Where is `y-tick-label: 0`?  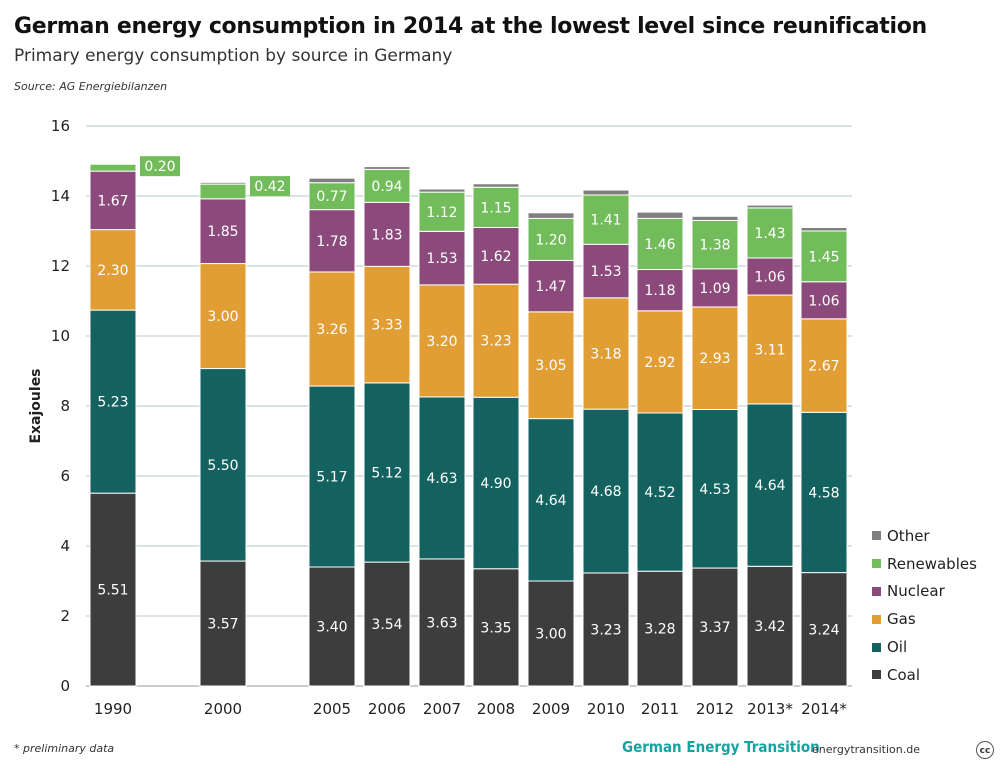 y-tick-label: 0 is located at coordinates (65, 686).